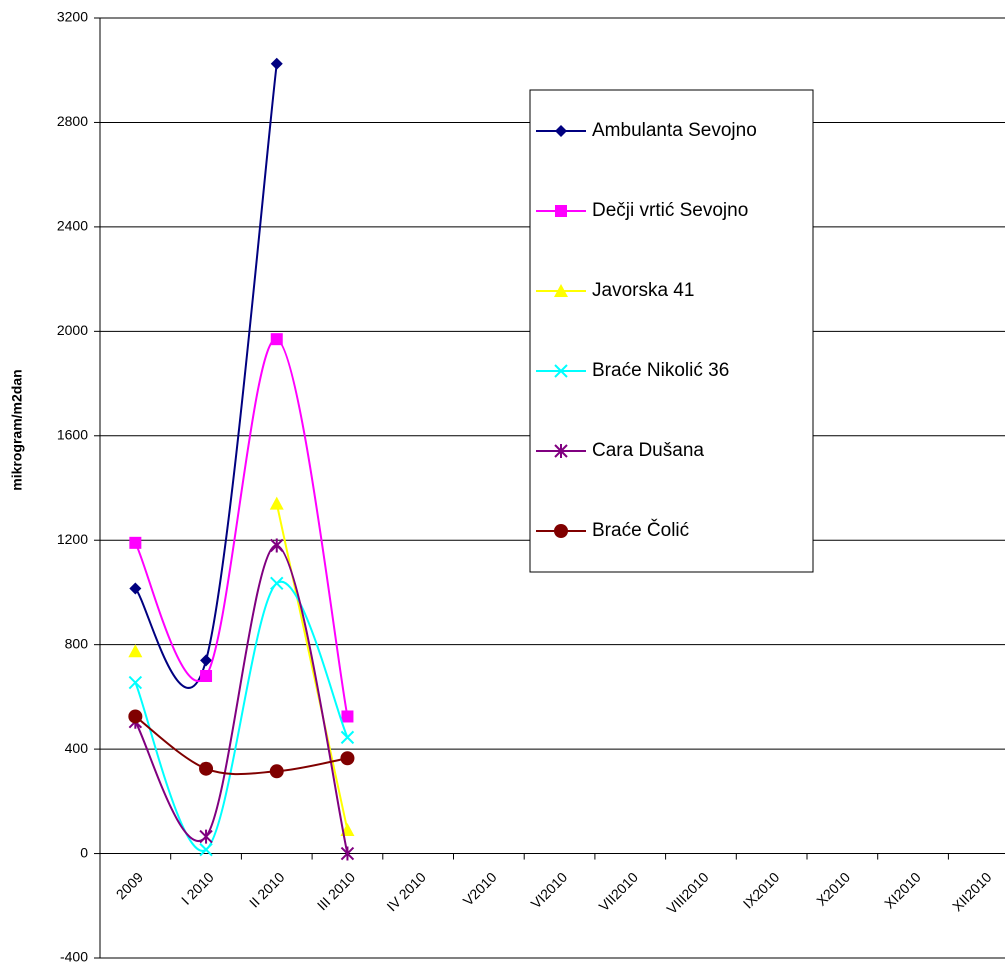 The width and height of the screenshot is (1006, 968). What do you see at coordinates (648, 450) in the screenshot?
I see `legend-label: Cara Dušana` at bounding box center [648, 450].